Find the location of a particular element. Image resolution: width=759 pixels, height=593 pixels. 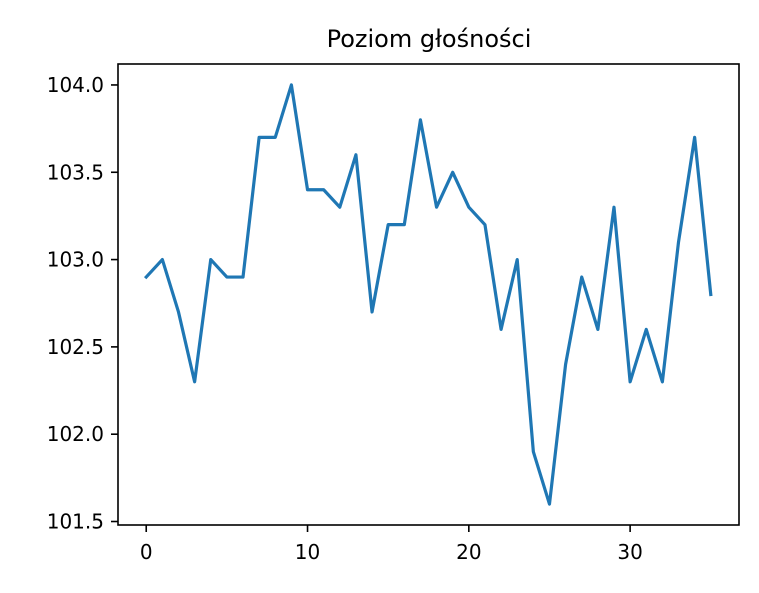

chart-title: Poziom głośności is located at coordinates (429, 39).